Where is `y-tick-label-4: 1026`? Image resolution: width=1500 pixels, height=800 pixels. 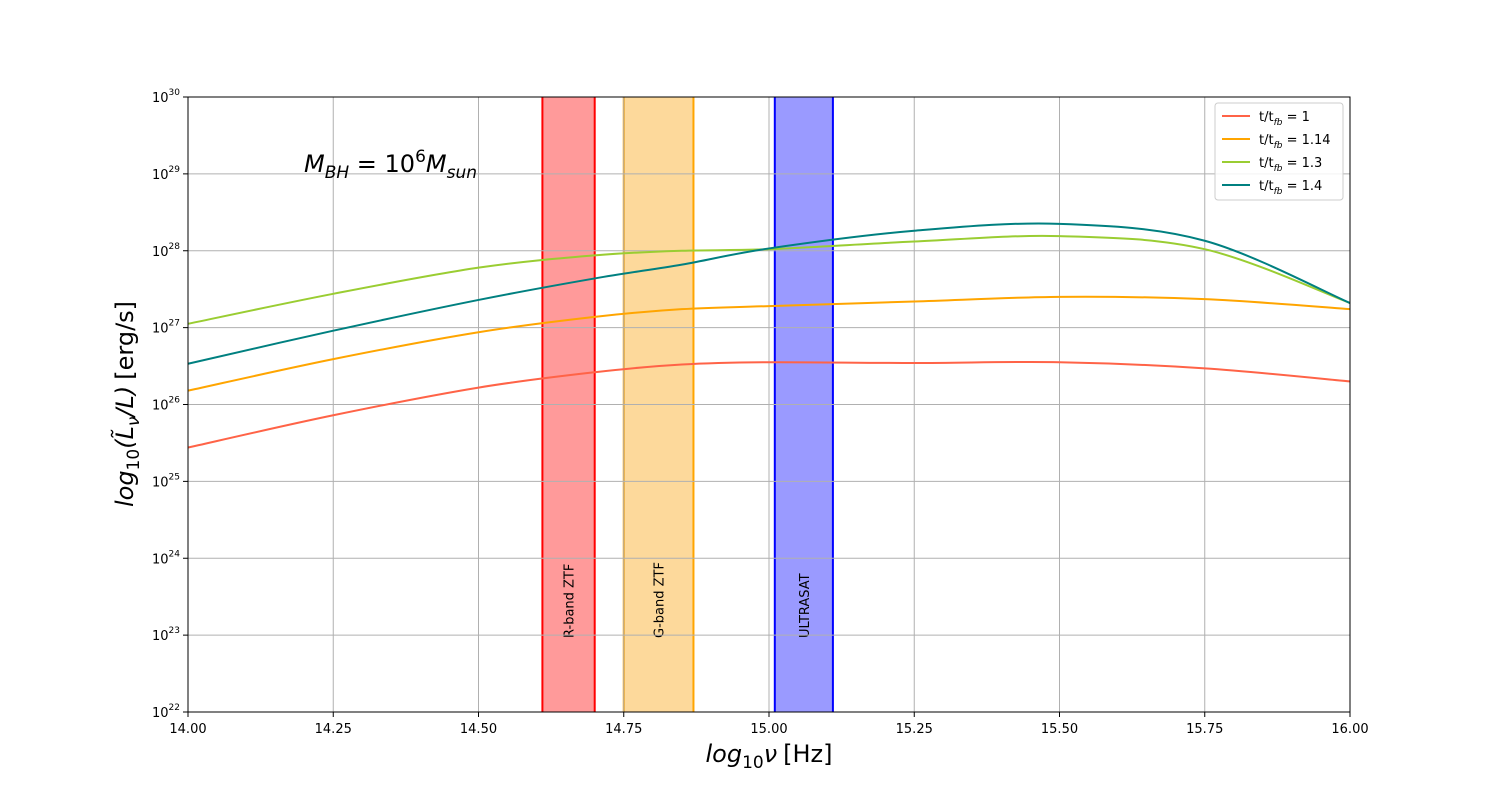
y-tick-label-4: 1026 is located at coordinates (166, 405).